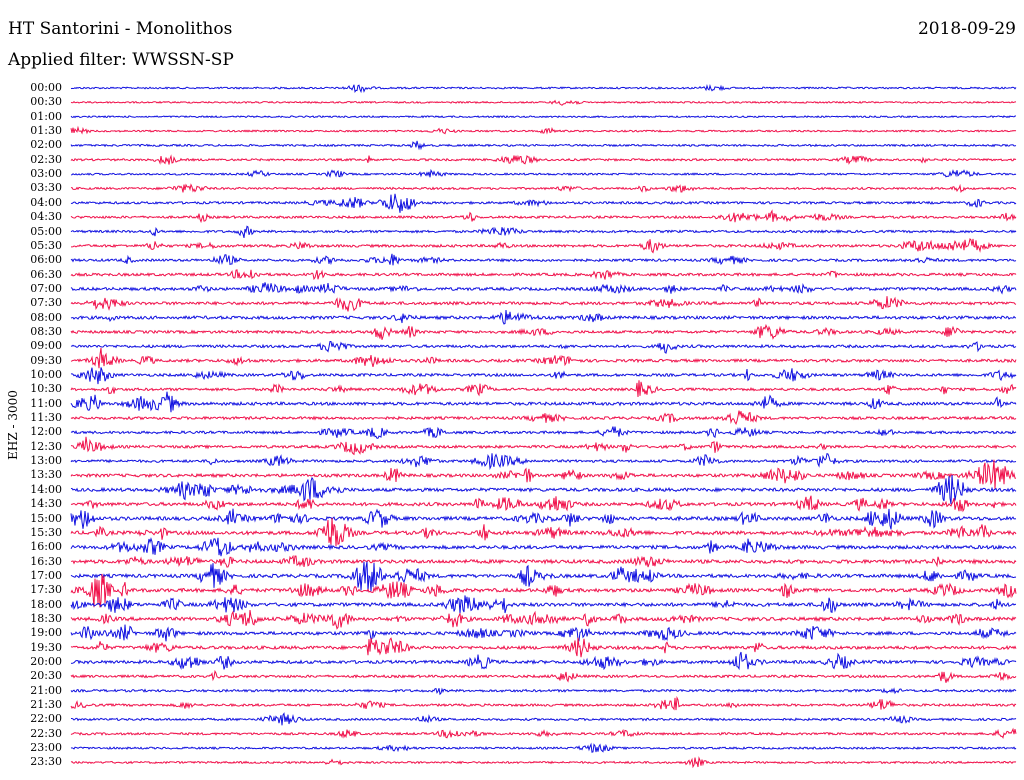 Image resolution: width=1024 pixels, height=780 pixels. What do you see at coordinates (46, 260) in the screenshot?
I see `time-tick-label: 06:00` at bounding box center [46, 260].